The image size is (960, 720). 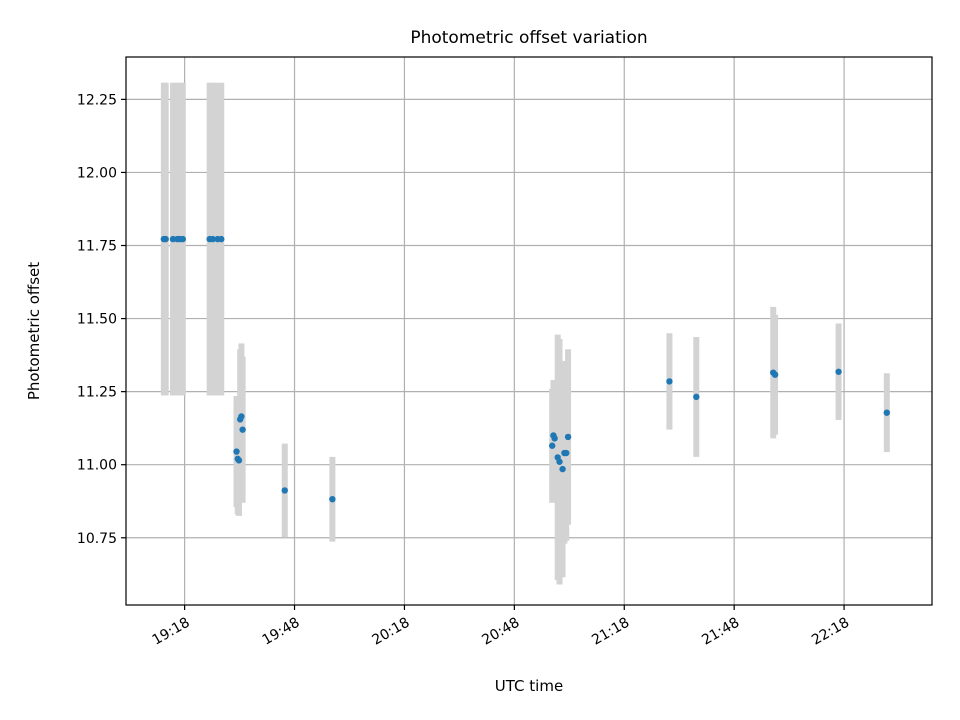 What do you see at coordinates (97, 247) in the screenshot?
I see `y-tick-label: 11.75` at bounding box center [97, 247].